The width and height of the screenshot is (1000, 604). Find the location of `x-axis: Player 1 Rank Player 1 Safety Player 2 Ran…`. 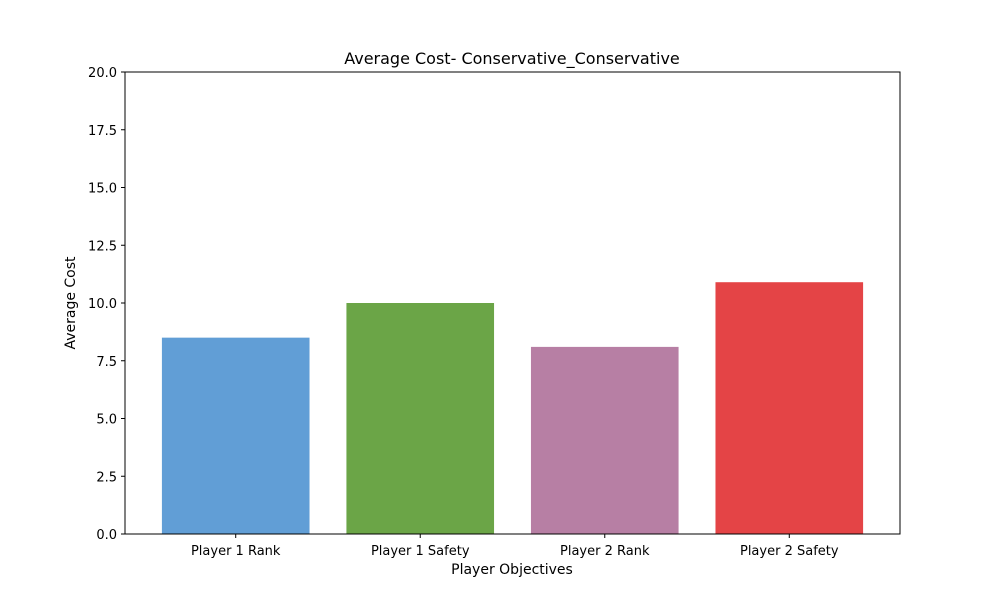

x-axis: Player 1 Rank Player 1 Safety Player 2 Ran… is located at coordinates (515, 546).